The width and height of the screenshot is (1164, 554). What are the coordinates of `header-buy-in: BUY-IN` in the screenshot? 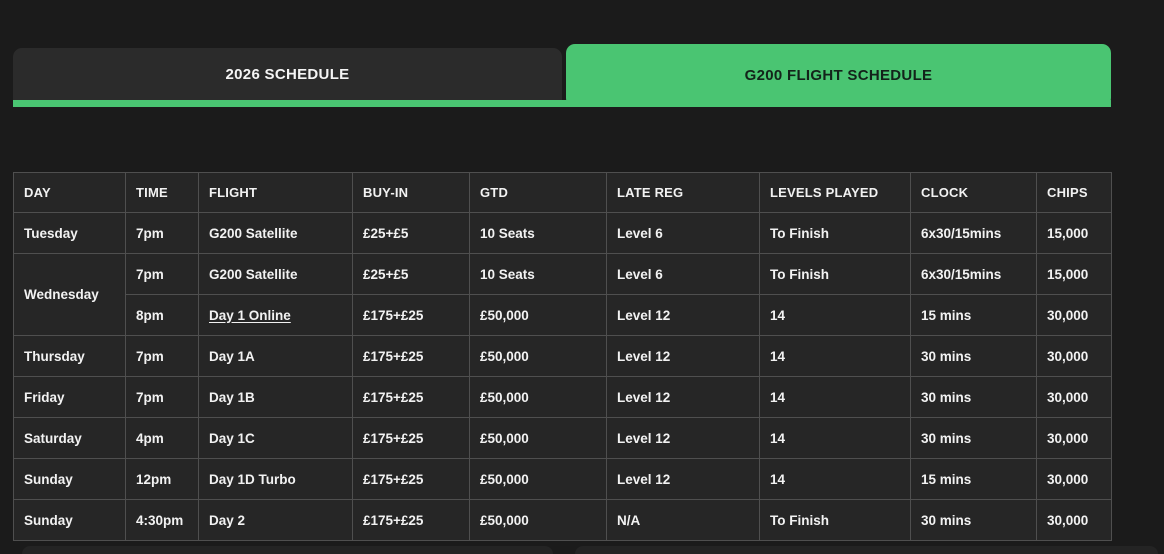 It's located at (411, 192).